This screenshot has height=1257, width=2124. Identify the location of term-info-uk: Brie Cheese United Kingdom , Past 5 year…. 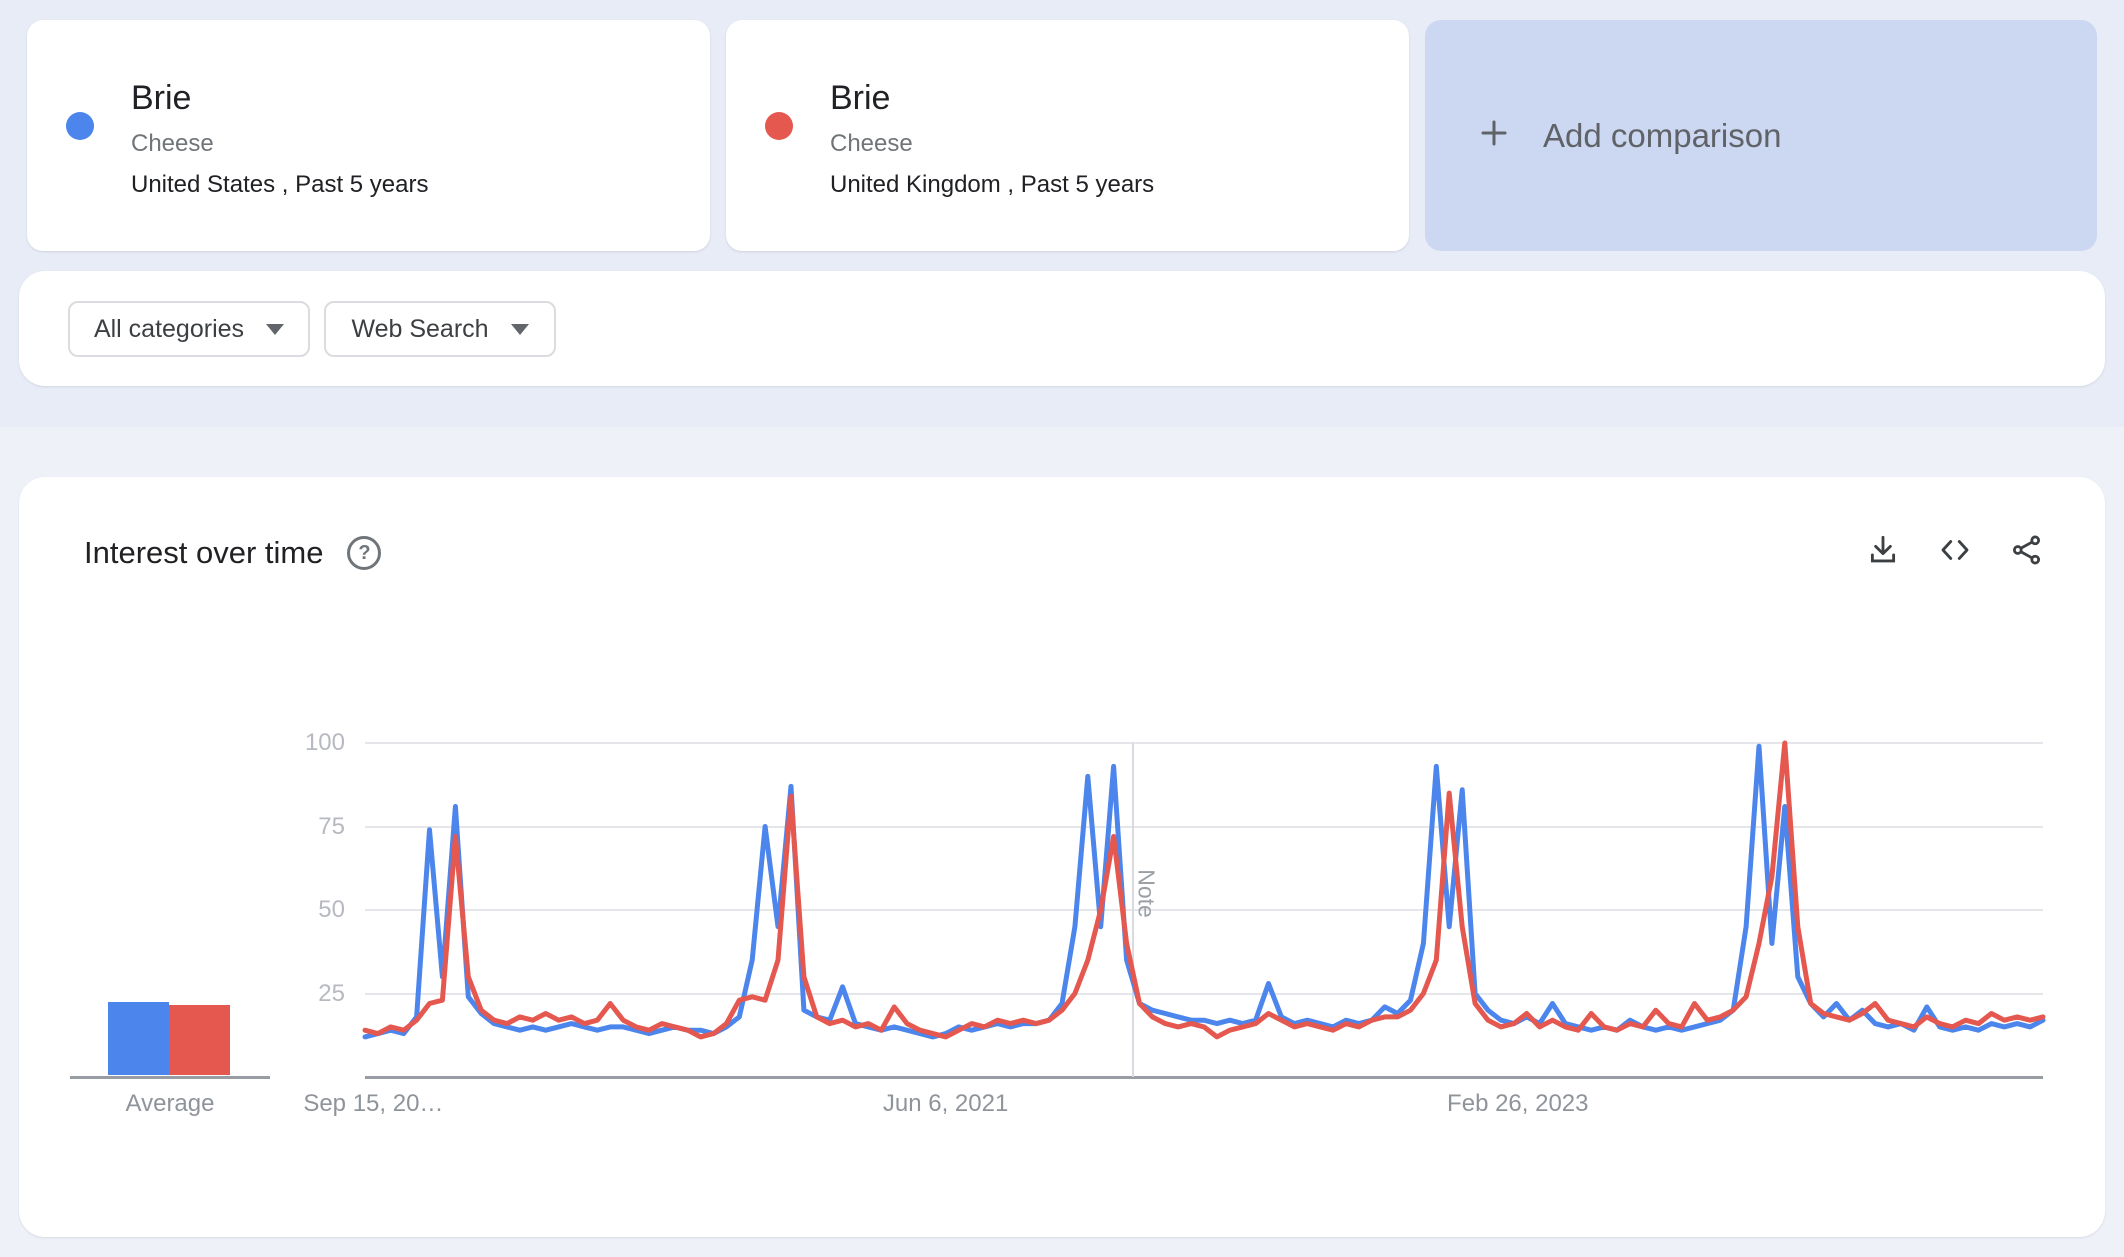
(992, 138).